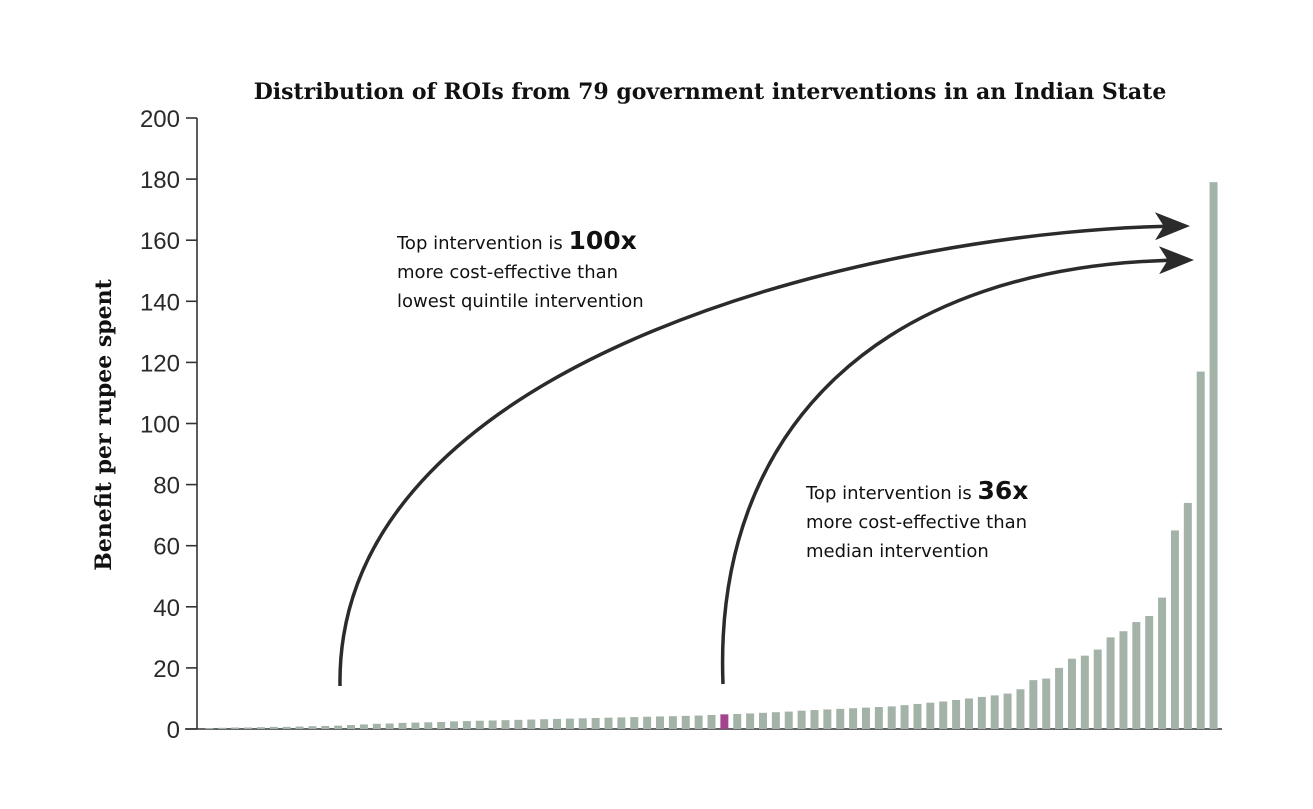  I want to click on annotation-quintile-prefix: Top intervention is, so click(482, 243).